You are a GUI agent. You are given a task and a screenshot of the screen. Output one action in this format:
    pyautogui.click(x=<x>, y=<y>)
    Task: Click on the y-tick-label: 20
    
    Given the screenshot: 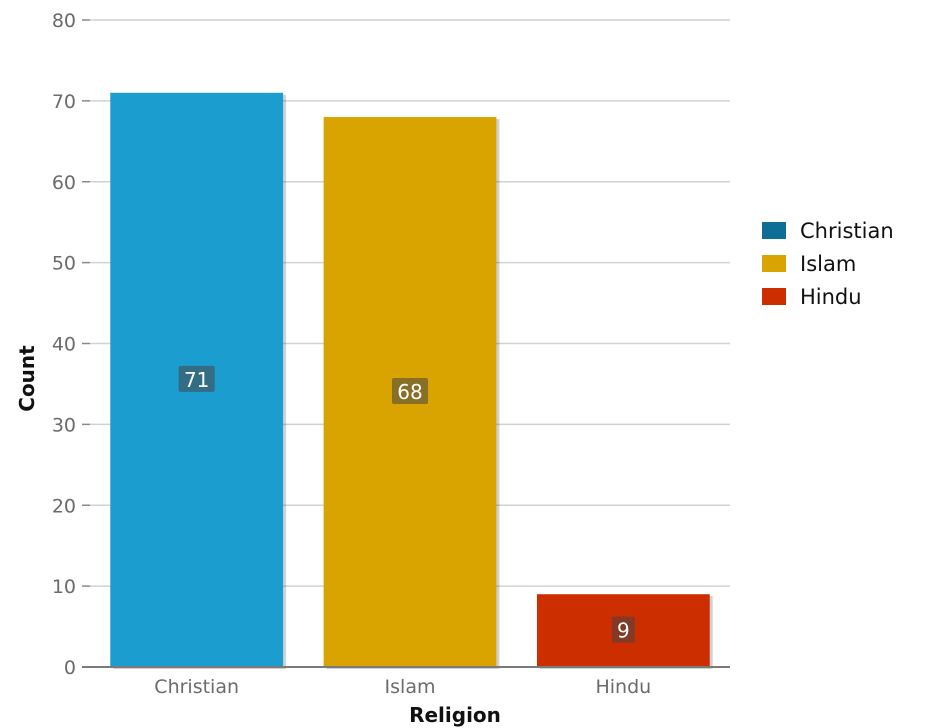 What is the action you would take?
    pyautogui.click(x=64, y=506)
    